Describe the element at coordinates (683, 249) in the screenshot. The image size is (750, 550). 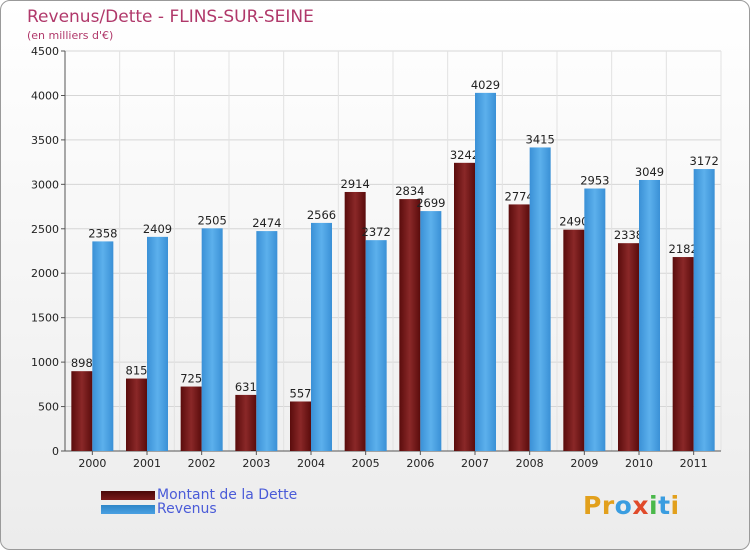
I see `data-label-dette: 2182` at that location.